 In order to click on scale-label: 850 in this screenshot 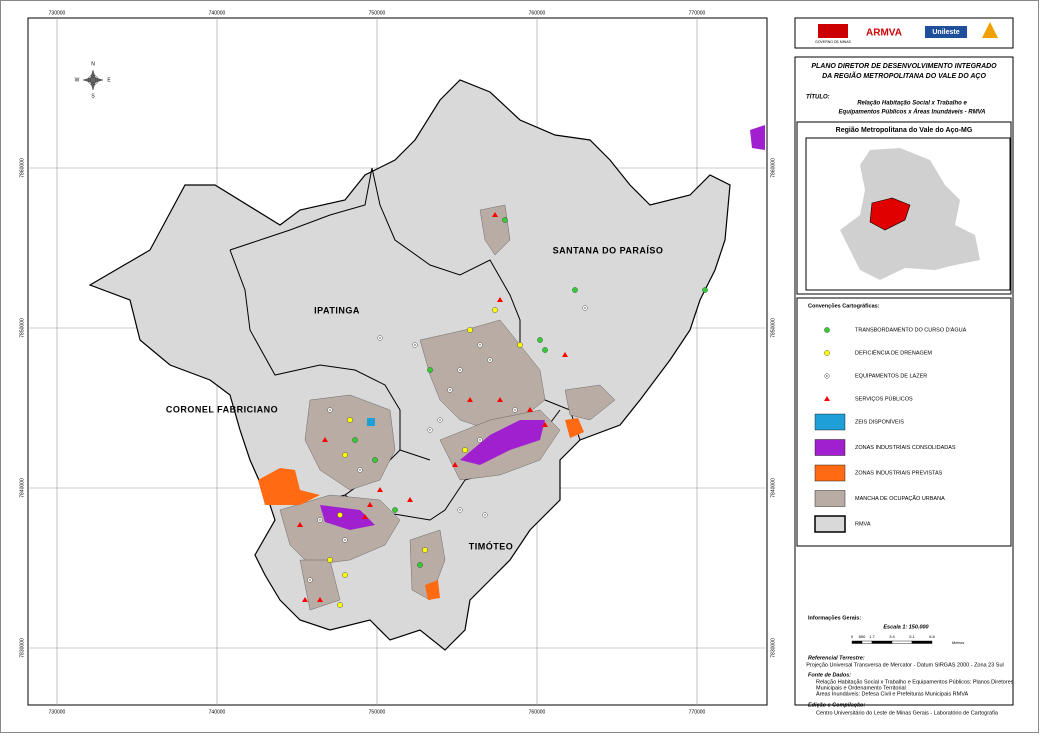, I will do `click(862, 636)`.